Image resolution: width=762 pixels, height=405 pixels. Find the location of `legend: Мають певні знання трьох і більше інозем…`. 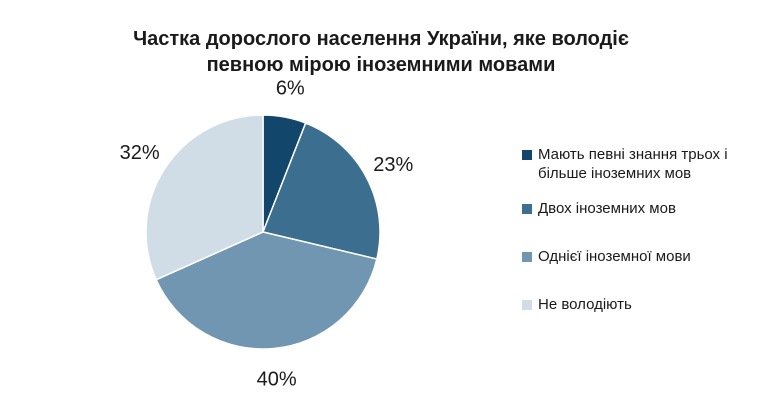

legend: Мають певні знання трьох і більше інозем… is located at coordinates (642, 229).